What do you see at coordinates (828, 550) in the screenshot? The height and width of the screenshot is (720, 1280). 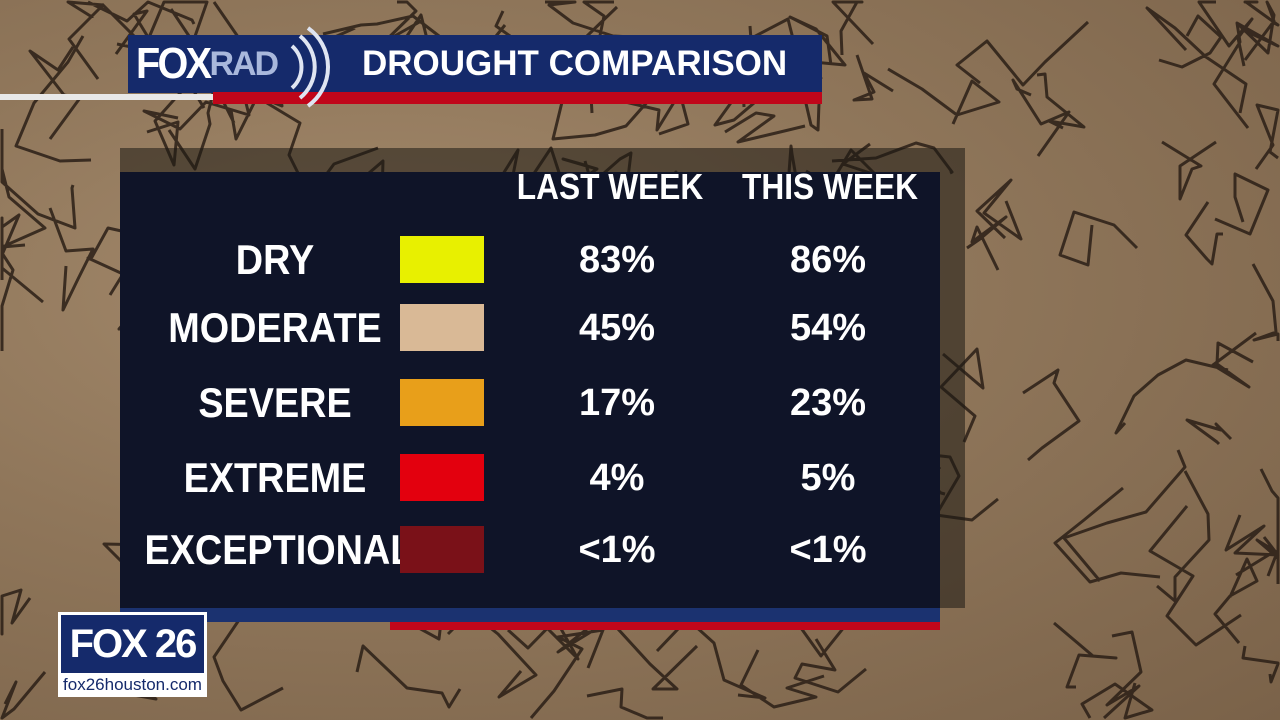 I see `this-week-value: <1%` at bounding box center [828, 550].